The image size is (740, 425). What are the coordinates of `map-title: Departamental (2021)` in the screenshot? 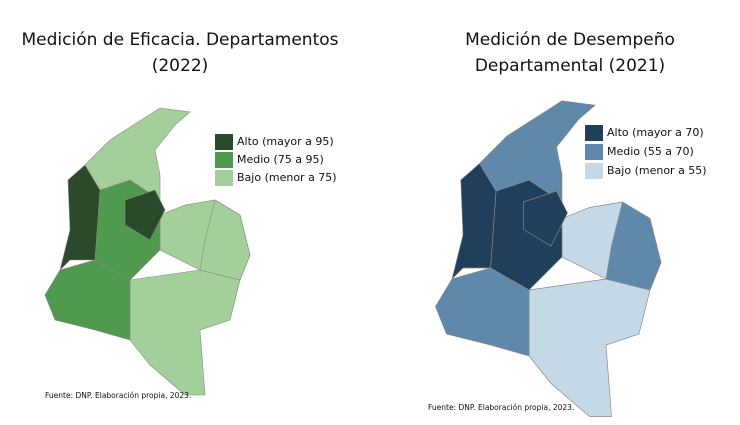 It's located at (570, 66).